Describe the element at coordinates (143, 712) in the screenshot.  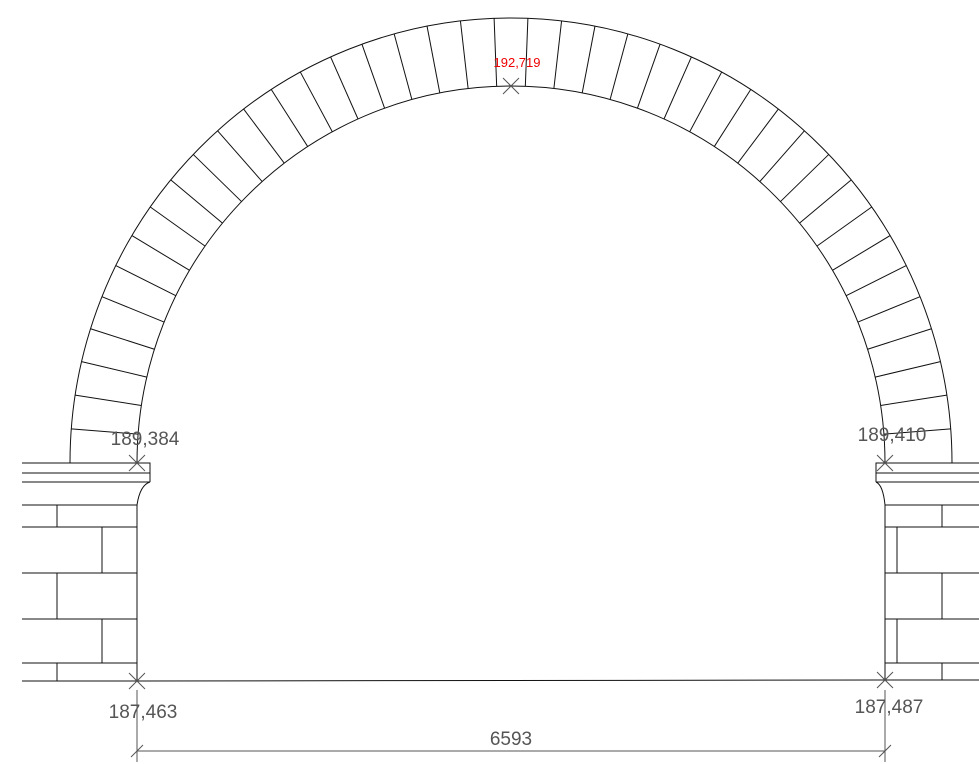
I see `elevation-label: 187,463` at that location.